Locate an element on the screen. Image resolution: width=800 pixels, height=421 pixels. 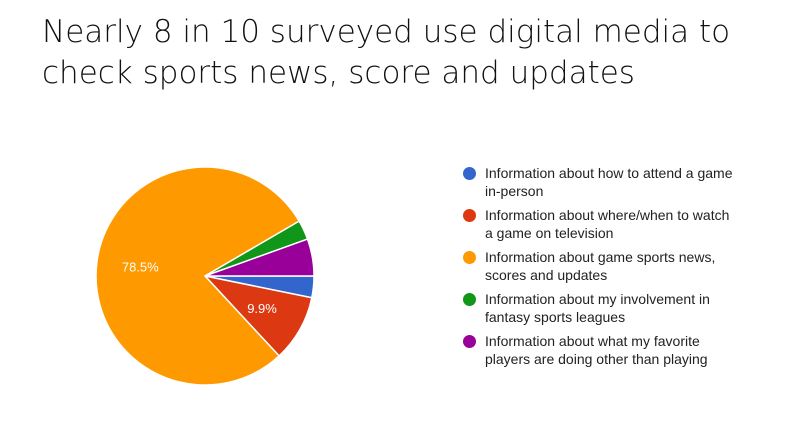
chart-title-line-2: check sports news, score and updates is located at coordinates (338, 73).